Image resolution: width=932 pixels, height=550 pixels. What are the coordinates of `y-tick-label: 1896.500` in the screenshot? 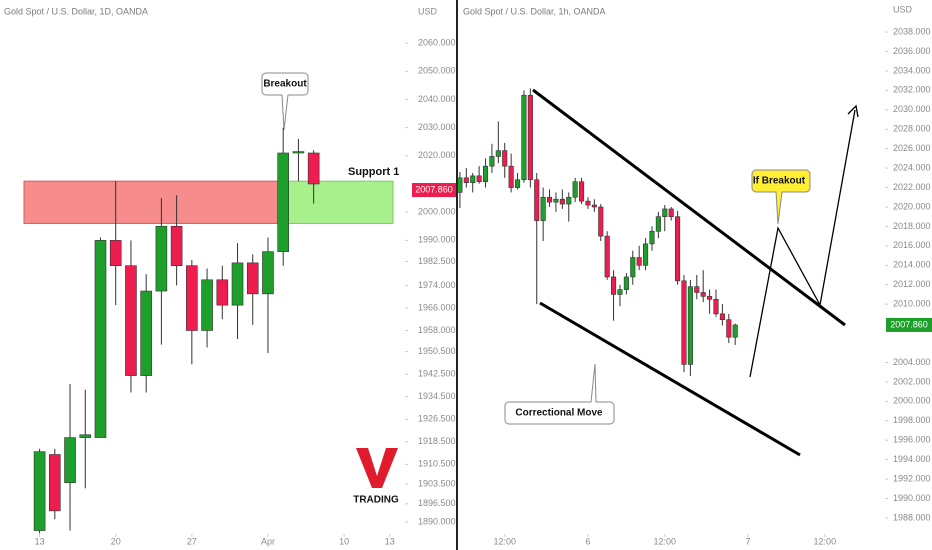 It's located at (437, 503).